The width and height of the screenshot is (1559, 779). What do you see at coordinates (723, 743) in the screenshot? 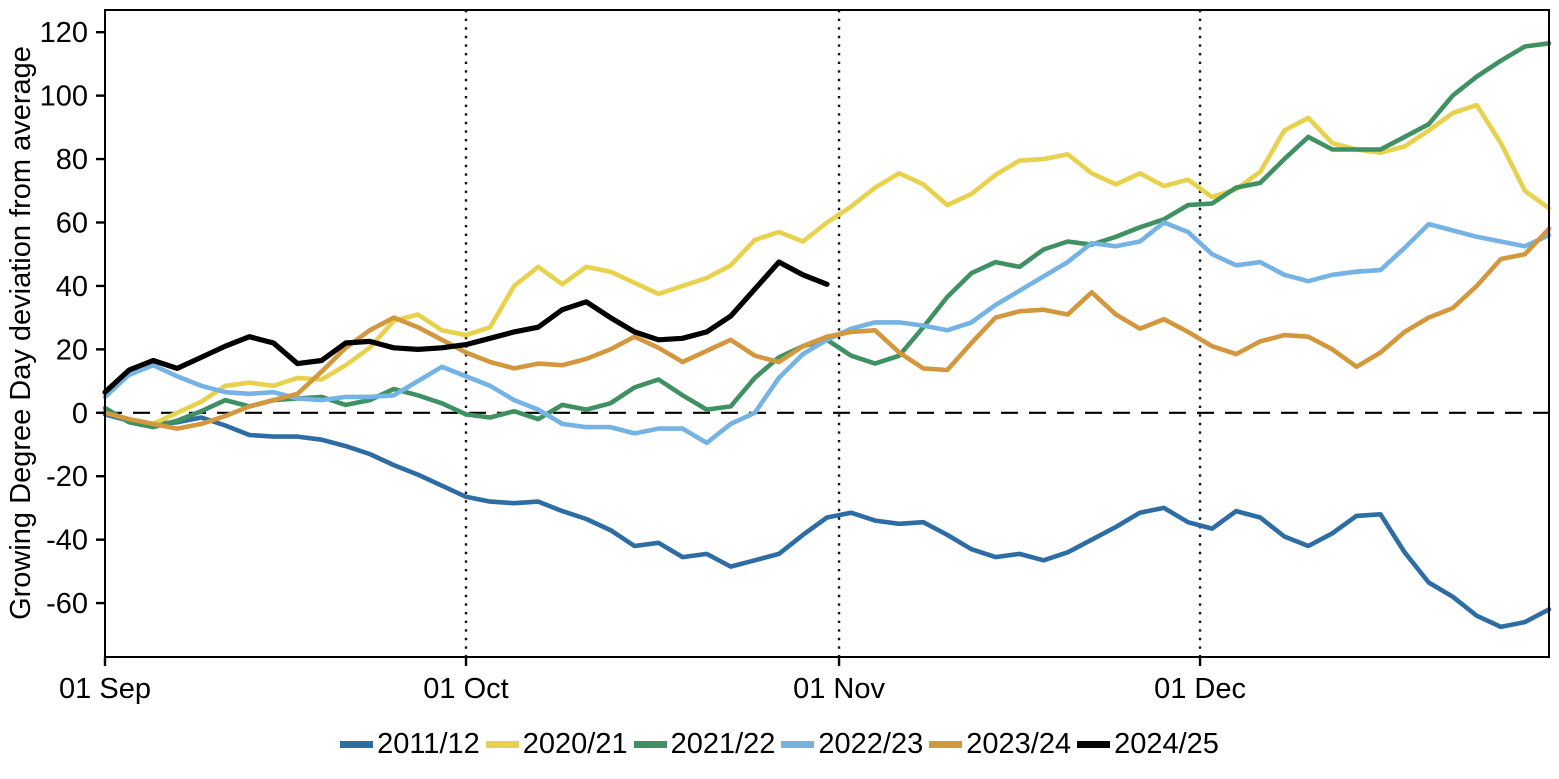
I see `legend-label: 2021/22` at bounding box center [723, 743].